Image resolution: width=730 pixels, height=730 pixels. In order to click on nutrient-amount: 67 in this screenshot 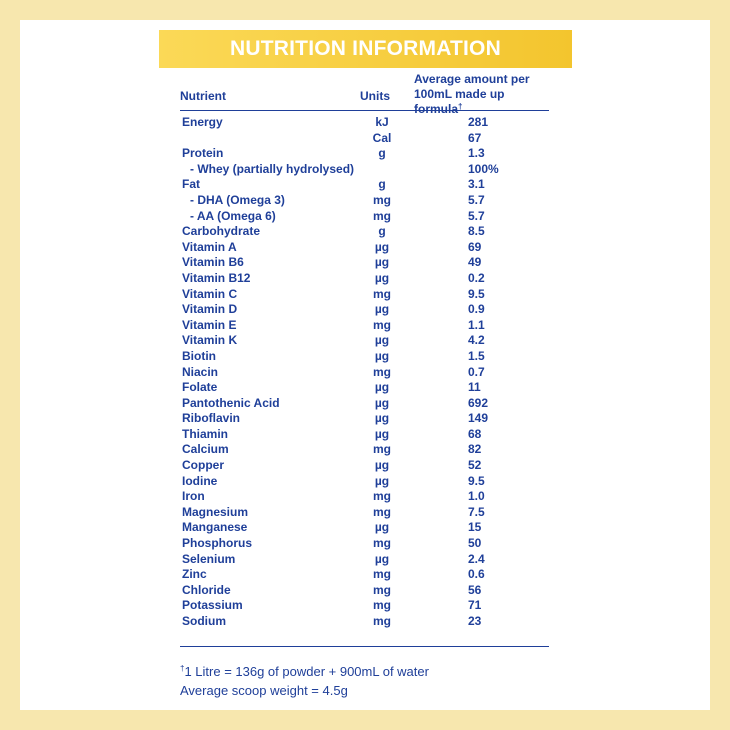, I will do `click(475, 137)`.